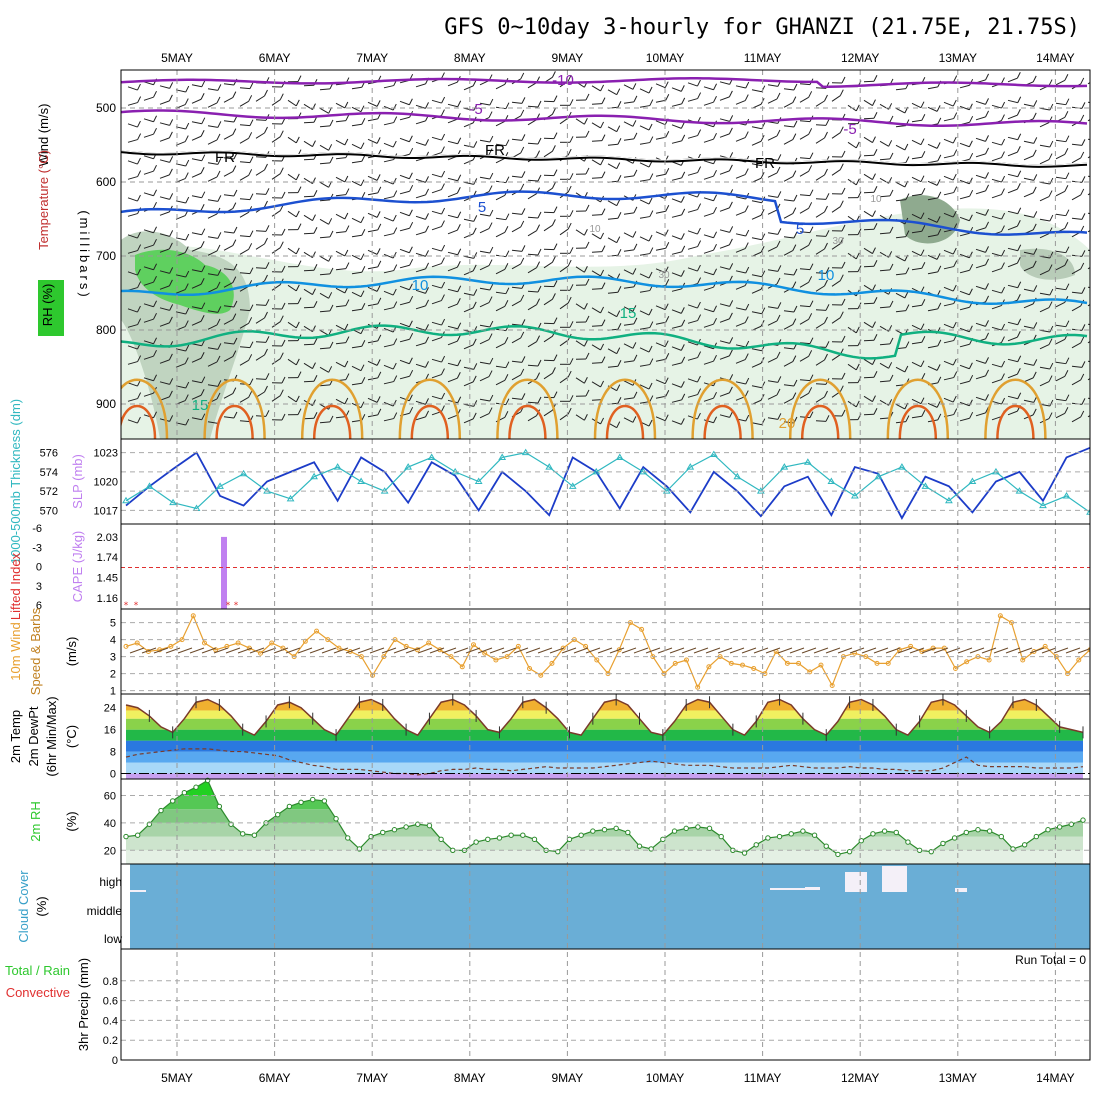 Image resolution: width=1100 pixels, height=1100 pixels. What do you see at coordinates (41, 906) in the screenshot?
I see `cloud-unit-label: (%)` at bounding box center [41, 906].